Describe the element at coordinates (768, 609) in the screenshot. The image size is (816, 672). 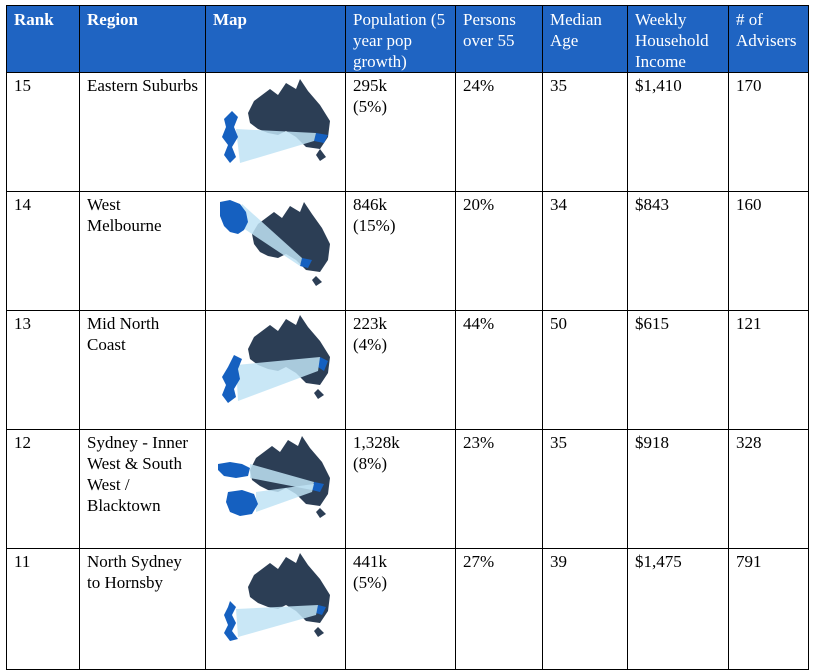
I see `advisers-cell: 791` at that location.